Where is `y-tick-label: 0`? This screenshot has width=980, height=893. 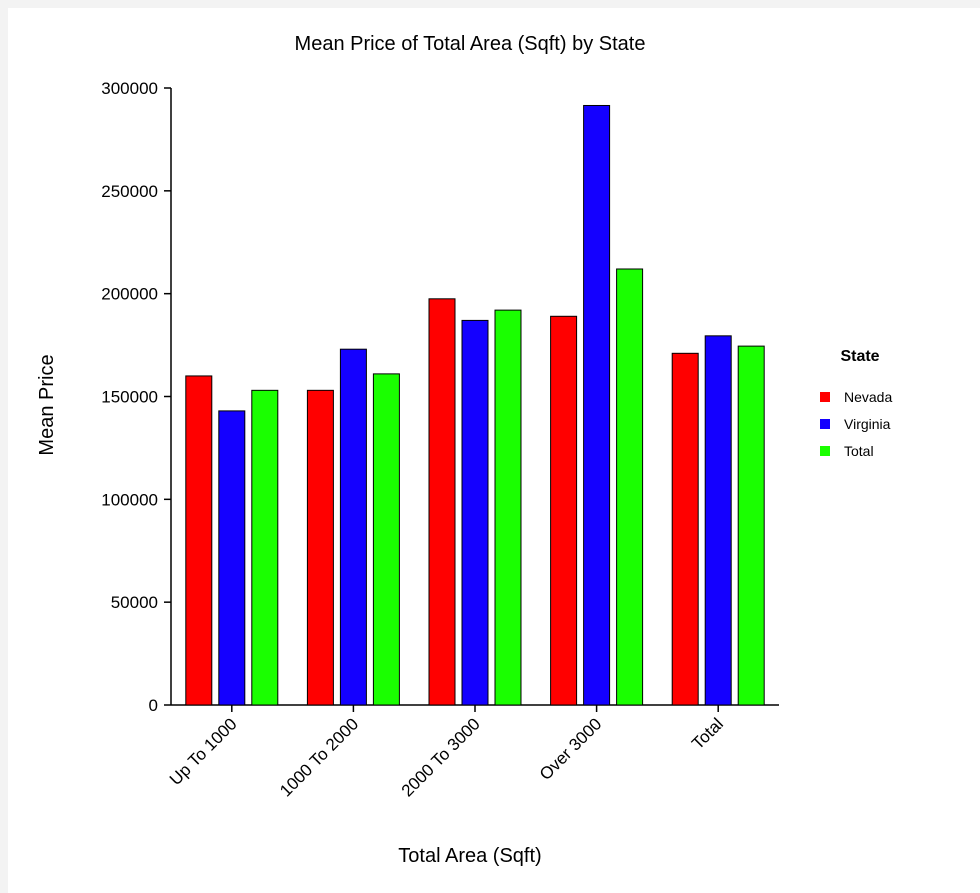
y-tick-label: 0 is located at coordinates (153, 705).